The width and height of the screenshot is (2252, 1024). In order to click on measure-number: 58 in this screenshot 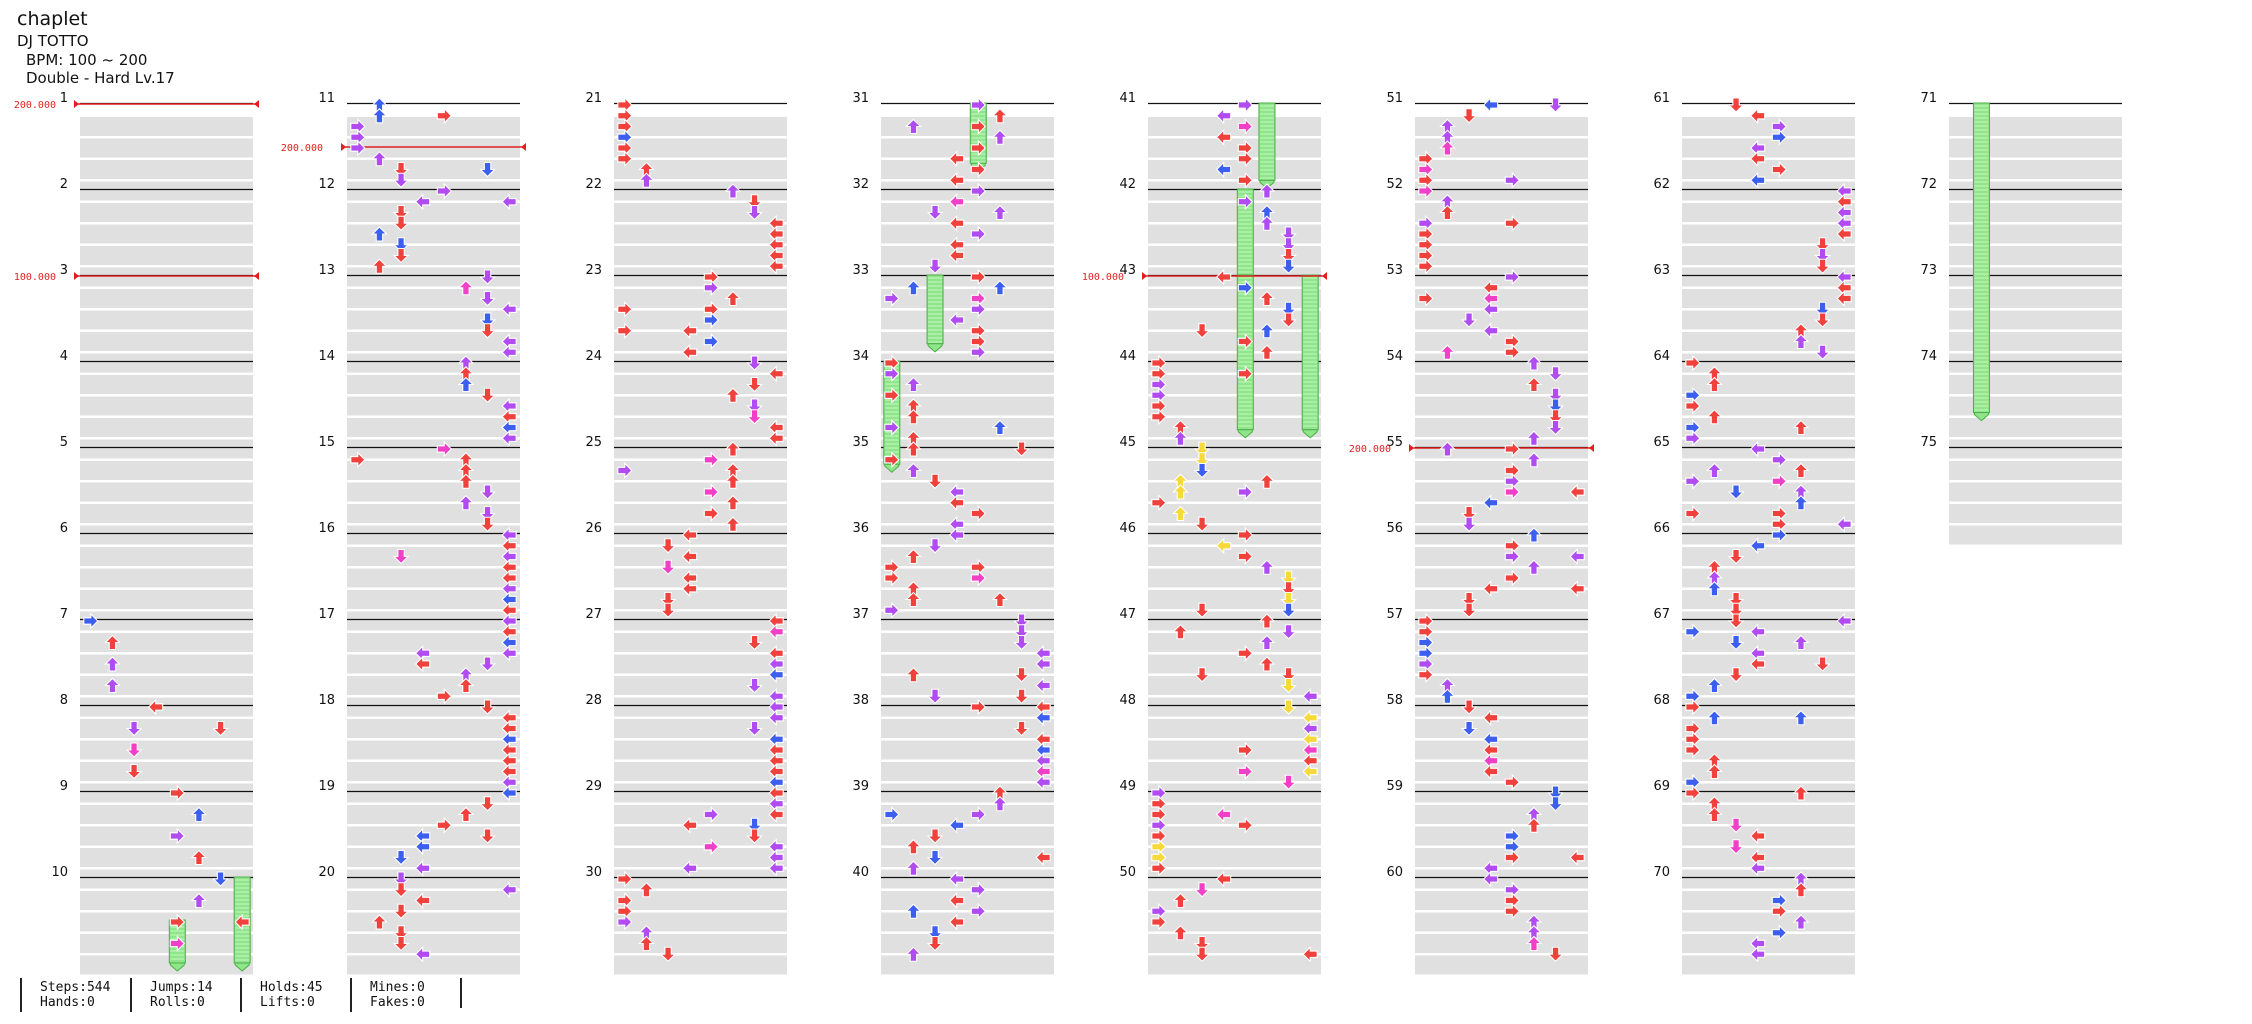, I will do `click(1394, 700)`.